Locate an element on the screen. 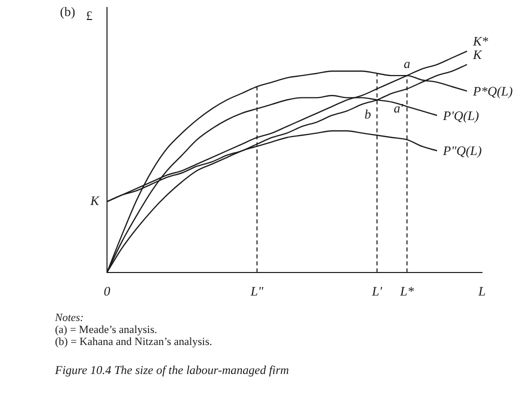  x-tick-label: L' is located at coordinates (376, 291).